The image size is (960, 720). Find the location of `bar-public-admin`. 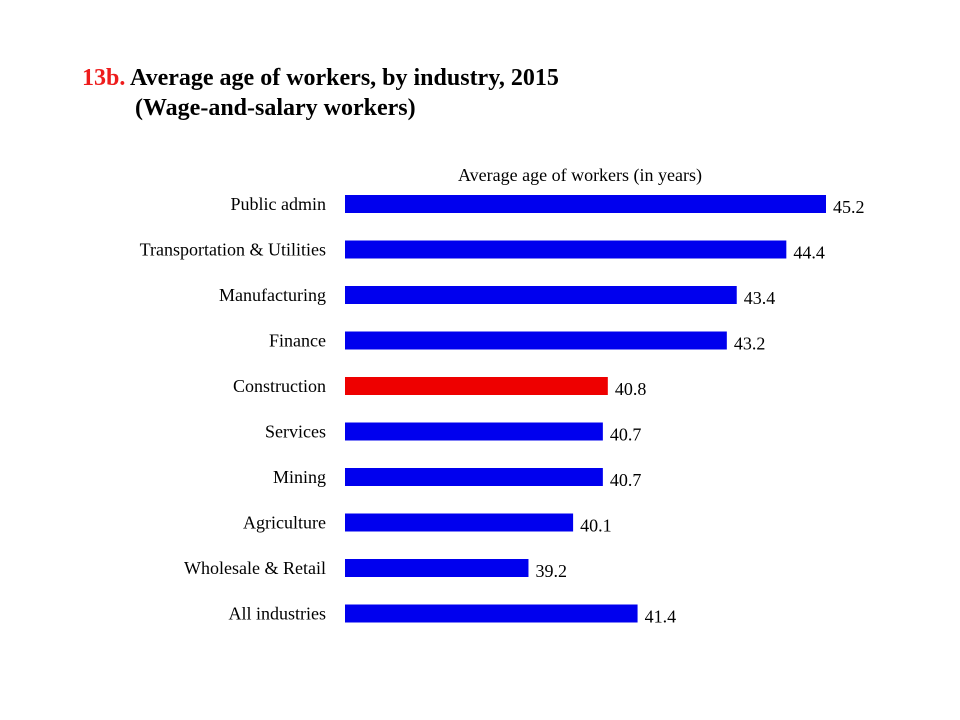

bar-public-admin is located at coordinates (585, 204).